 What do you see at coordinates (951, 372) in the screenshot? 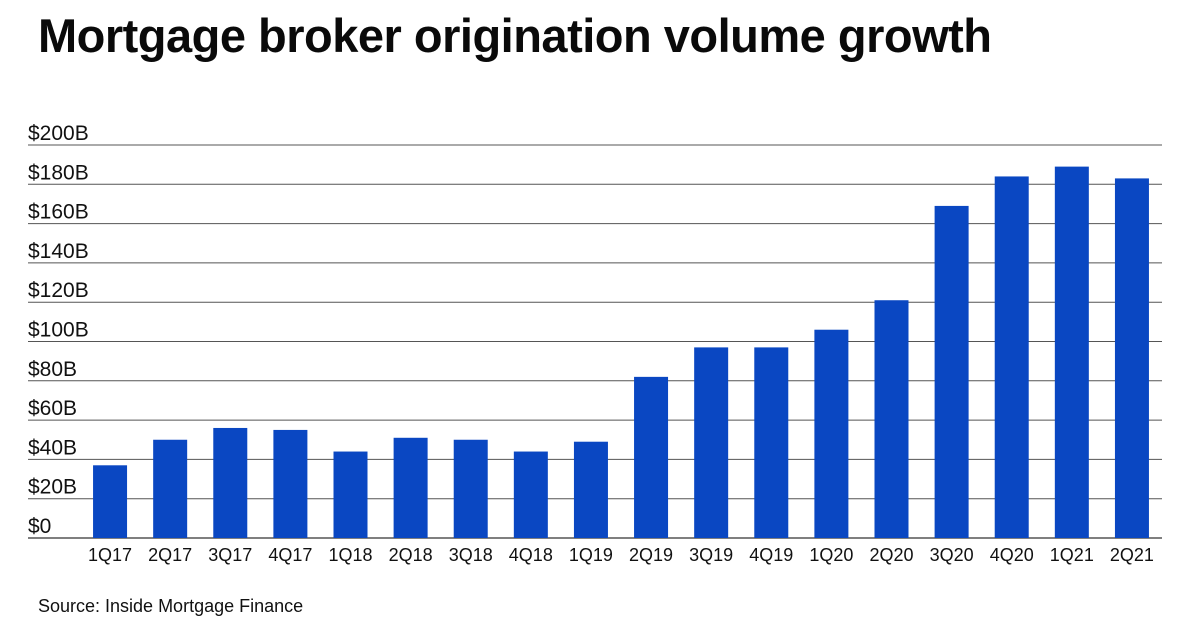
I see `bar-3q20` at bounding box center [951, 372].